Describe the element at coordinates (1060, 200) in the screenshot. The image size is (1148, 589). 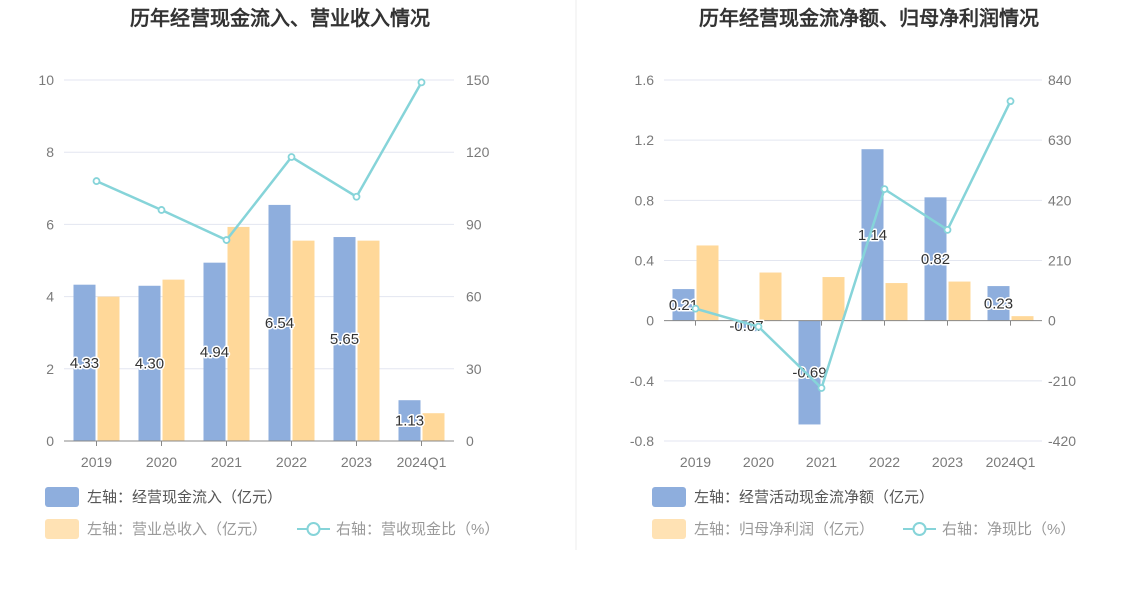
I see `y-right-tick-label: 420` at that location.